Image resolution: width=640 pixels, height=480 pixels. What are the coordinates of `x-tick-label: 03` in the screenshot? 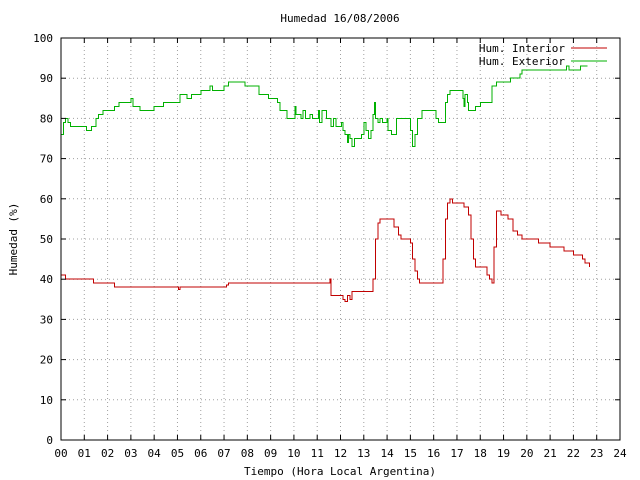 It's located at (130, 453).